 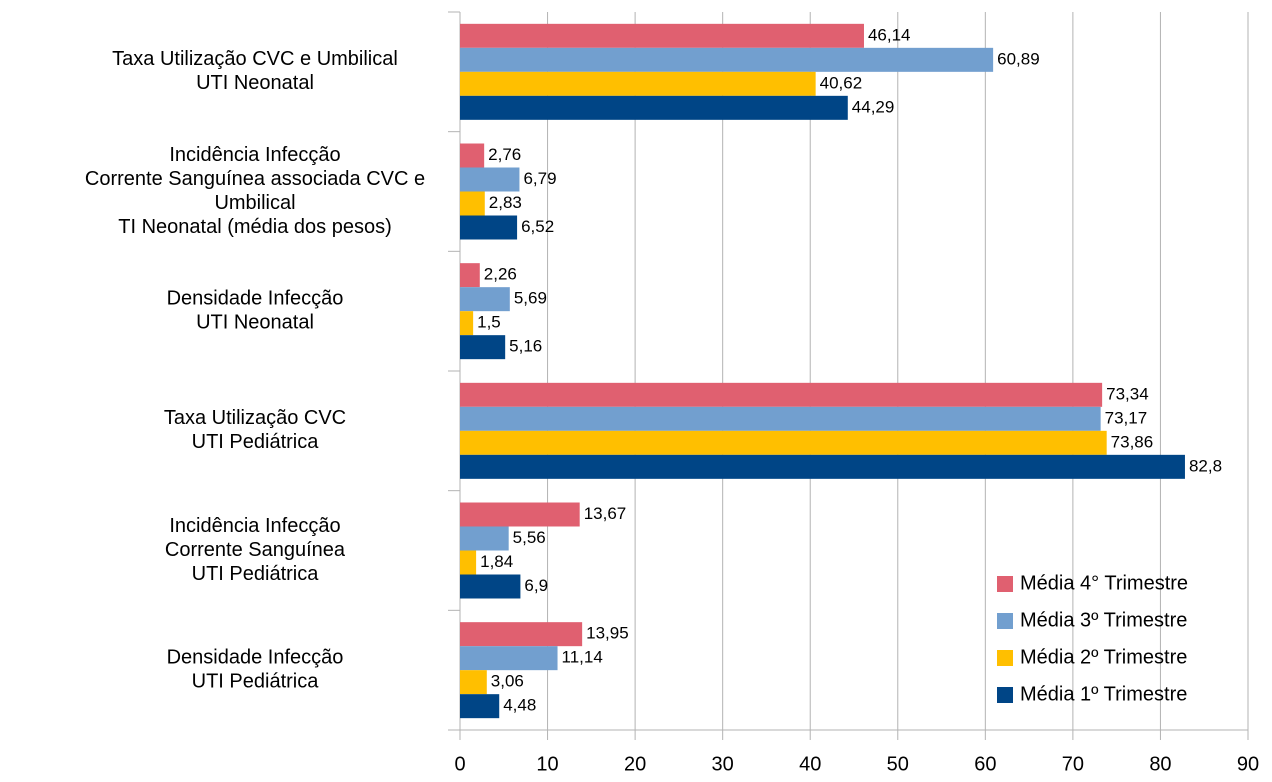 I want to click on value-label: 5,69, so click(x=530, y=298).